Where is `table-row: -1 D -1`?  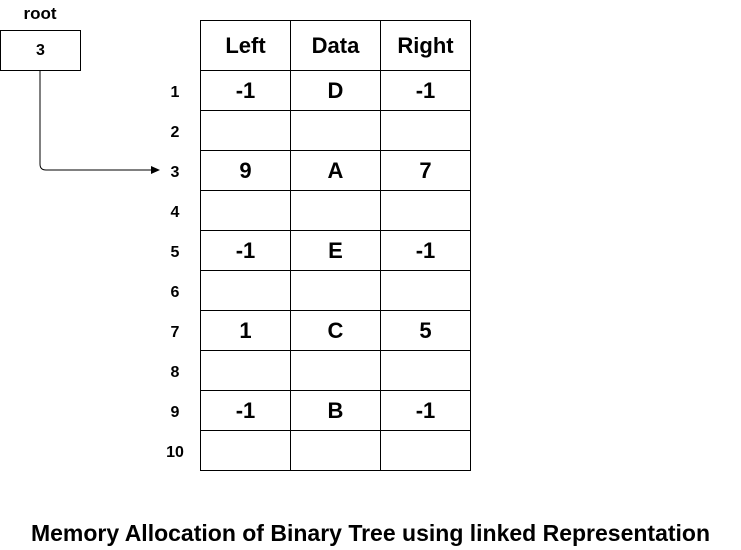
table-row: -1 D -1 is located at coordinates (335, 90).